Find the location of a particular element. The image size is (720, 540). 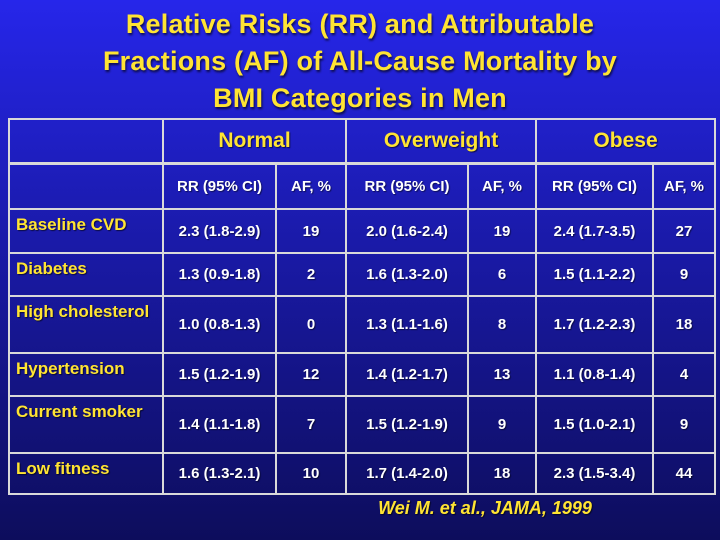

af-cell: 4 is located at coordinates (684, 374).